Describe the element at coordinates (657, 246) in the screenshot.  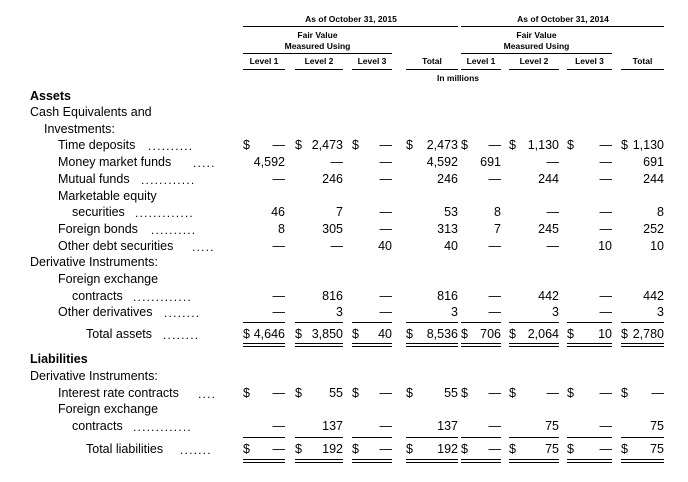
I see `cell-total-2014: 10` at that location.